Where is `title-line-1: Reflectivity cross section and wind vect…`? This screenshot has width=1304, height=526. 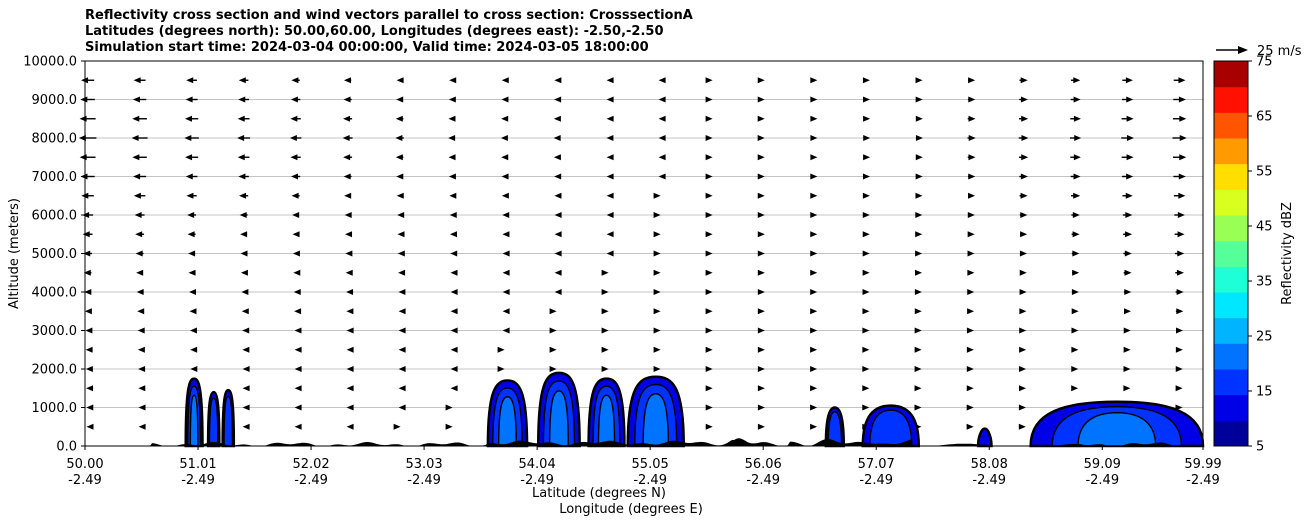 title-line-1: Reflectivity cross section and wind vect… is located at coordinates (389, 15).